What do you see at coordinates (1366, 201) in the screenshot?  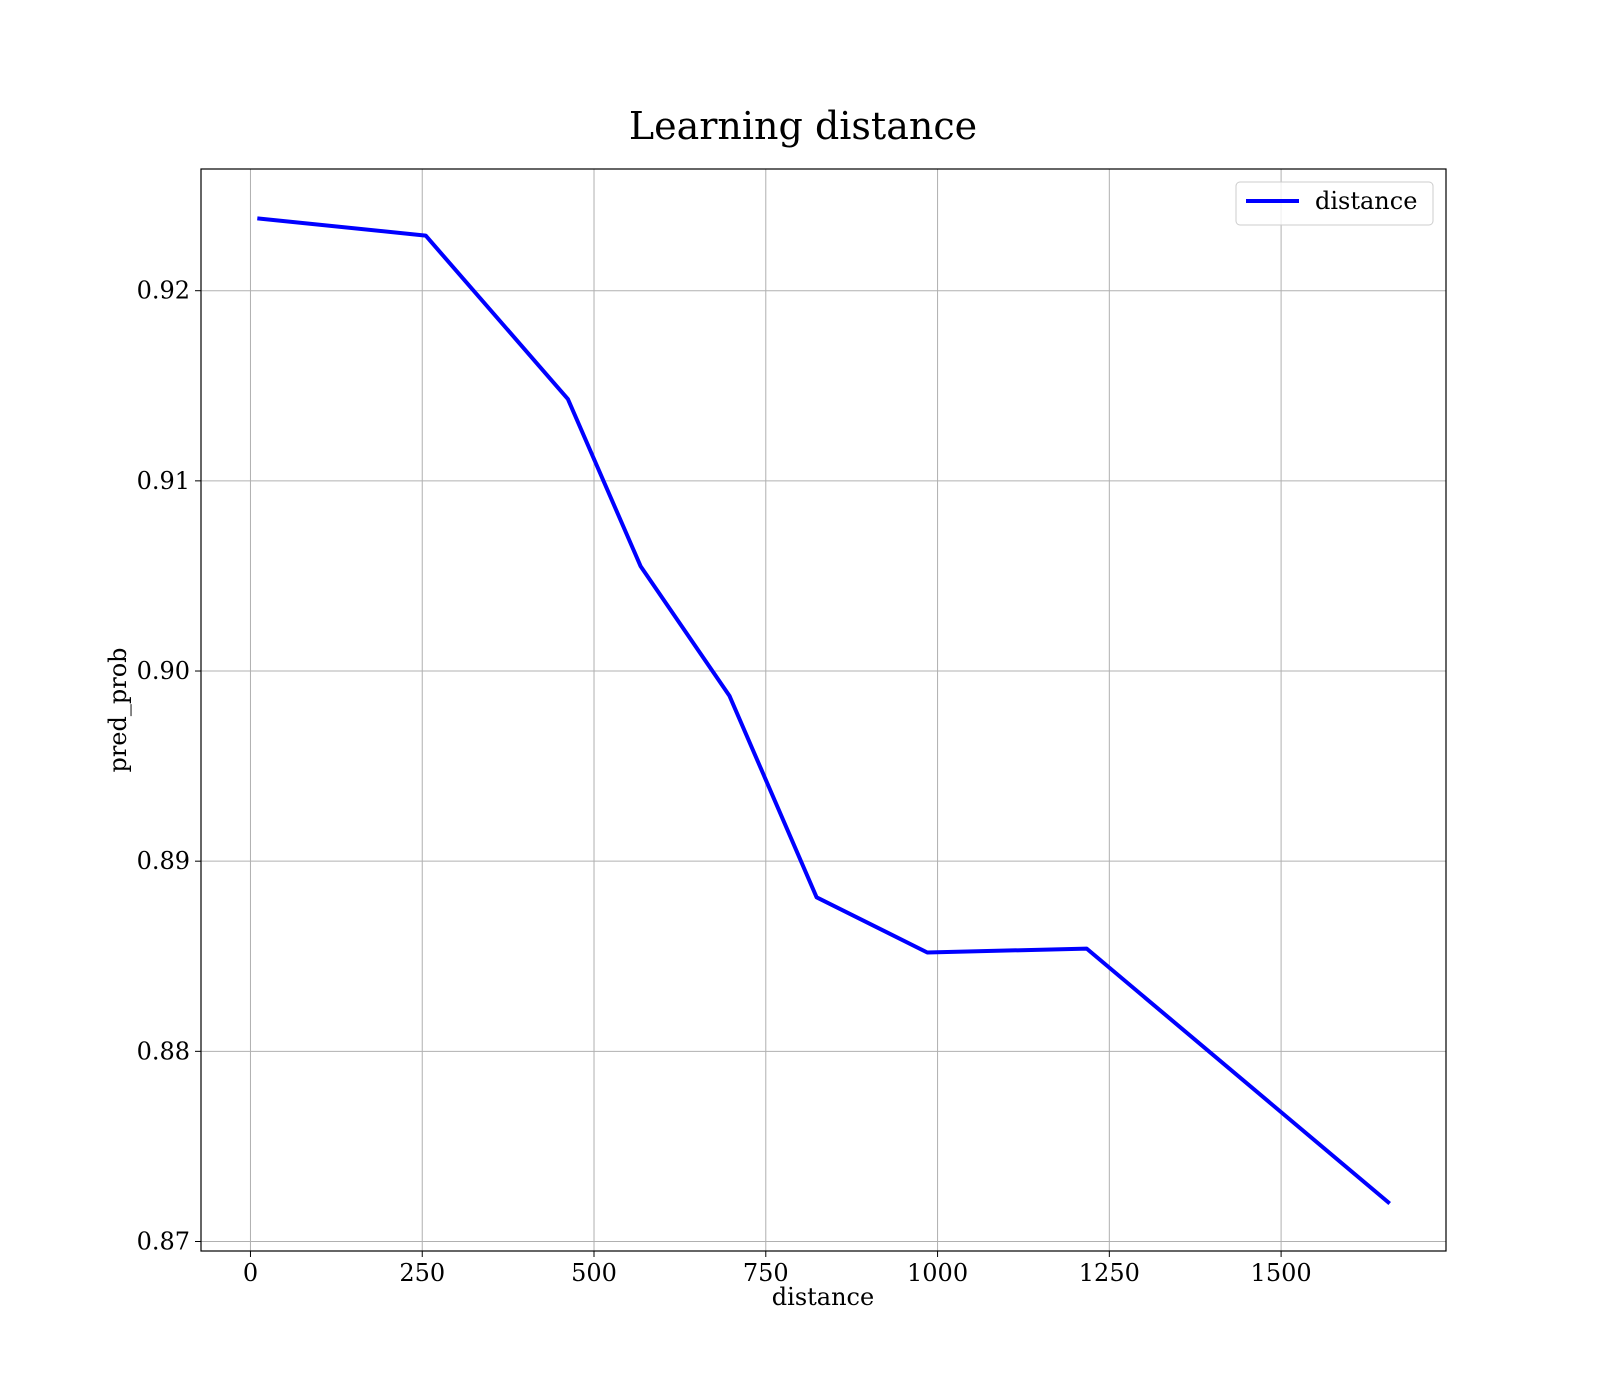 I see `legend-label: distance` at bounding box center [1366, 201].